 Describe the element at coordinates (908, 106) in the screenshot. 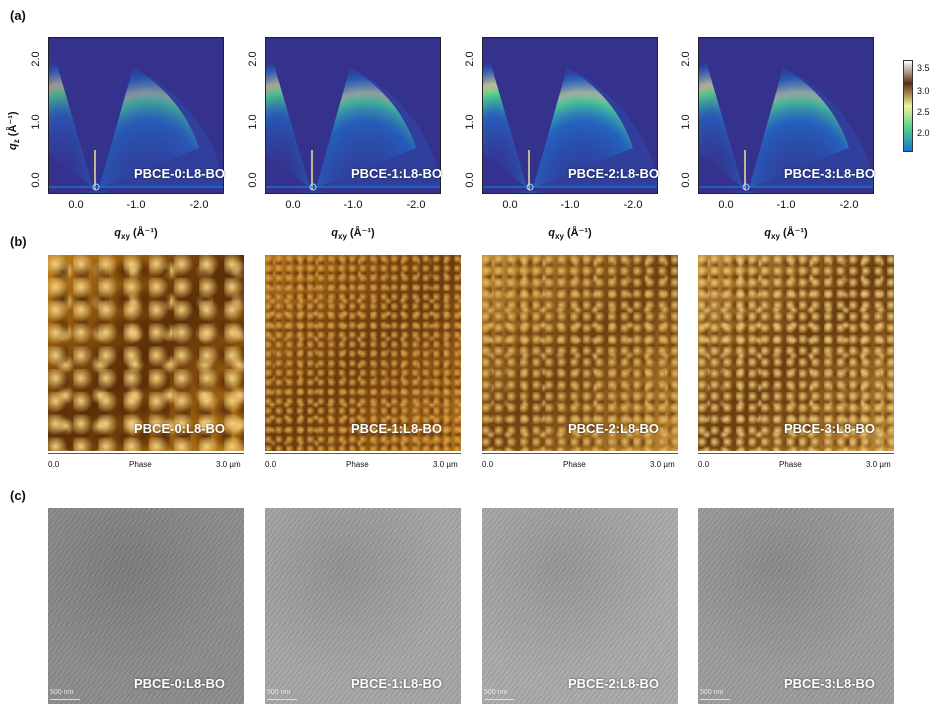

I see `colorbar` at that location.